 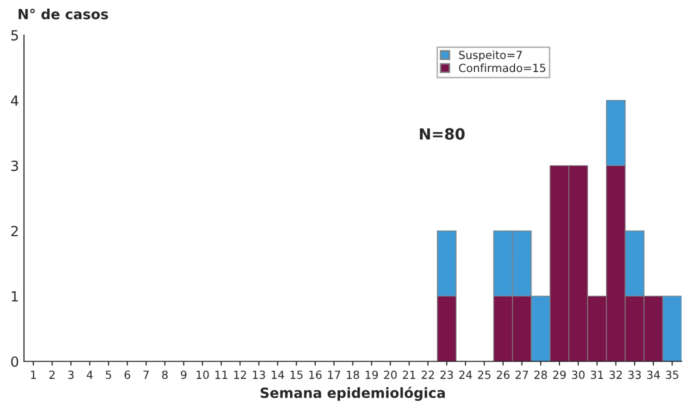 I want to click on x-tick-label: 10, so click(x=202, y=375).